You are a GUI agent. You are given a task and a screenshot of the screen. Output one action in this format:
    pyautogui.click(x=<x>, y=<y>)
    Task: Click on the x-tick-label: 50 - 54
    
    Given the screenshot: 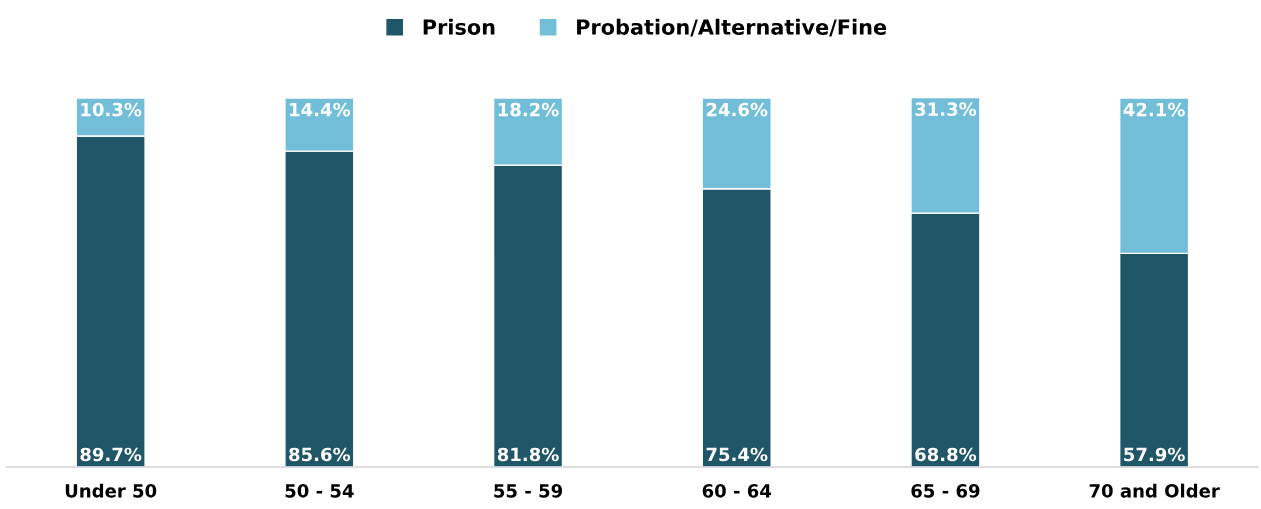 What is the action you would take?
    pyautogui.click(x=319, y=490)
    